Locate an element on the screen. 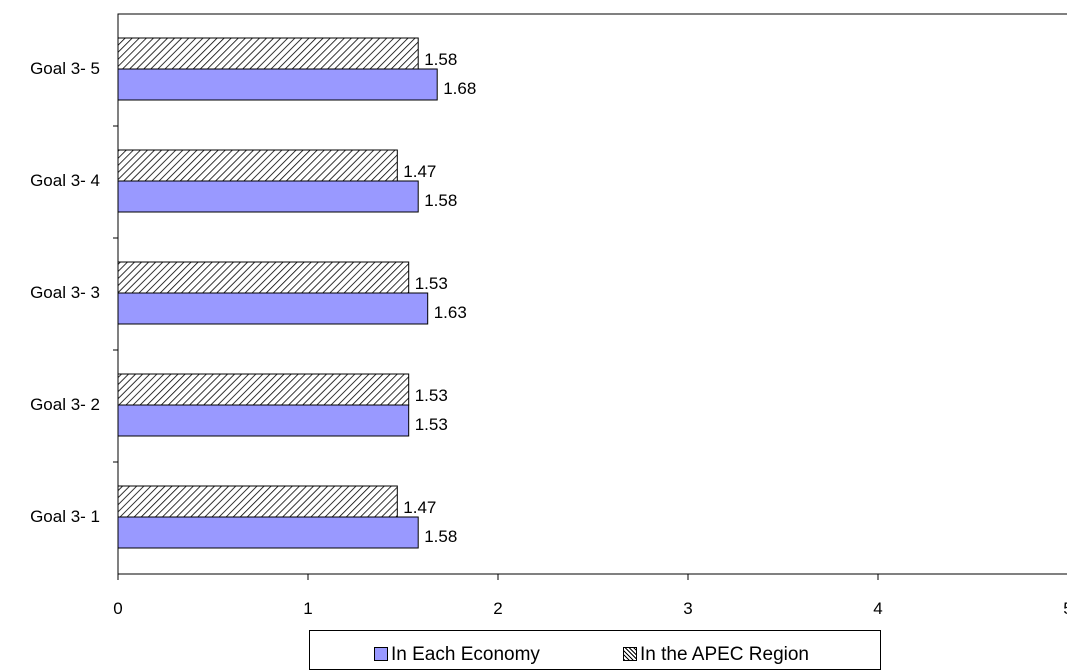 This screenshot has height=670, width=1067. data-label-apec-region-goal-3-4: 1.47 is located at coordinates (419, 171).